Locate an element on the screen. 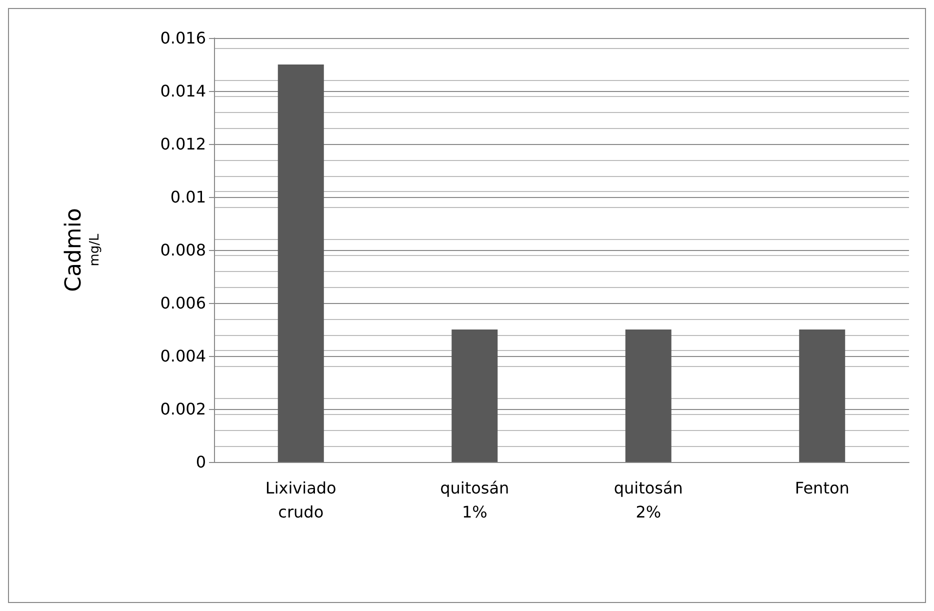  y-tick-label: 0.01 is located at coordinates (188, 197).